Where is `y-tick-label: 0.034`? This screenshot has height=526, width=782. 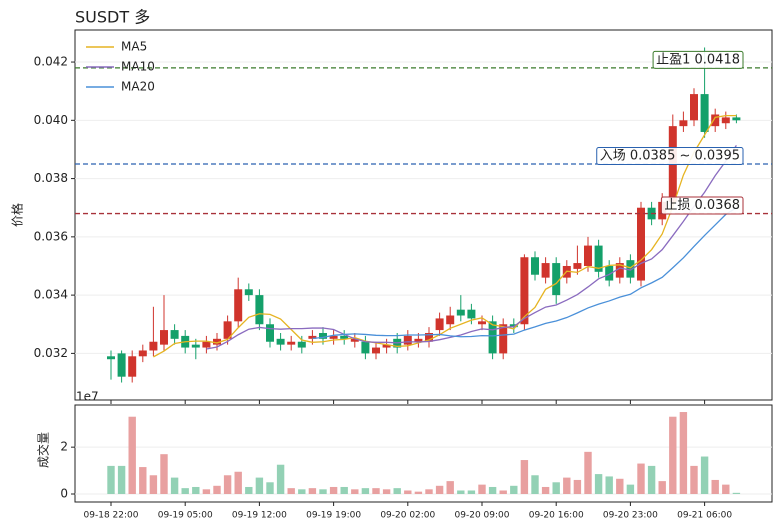 y-tick-label: 0.034 is located at coordinates (51, 295).